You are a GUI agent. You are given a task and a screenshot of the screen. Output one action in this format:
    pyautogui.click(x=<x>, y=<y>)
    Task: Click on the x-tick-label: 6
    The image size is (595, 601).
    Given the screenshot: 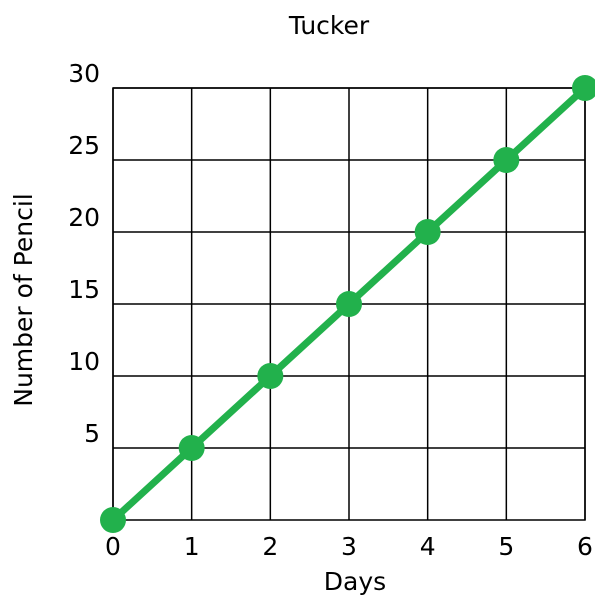 What is the action you would take?
    pyautogui.click(x=585, y=546)
    